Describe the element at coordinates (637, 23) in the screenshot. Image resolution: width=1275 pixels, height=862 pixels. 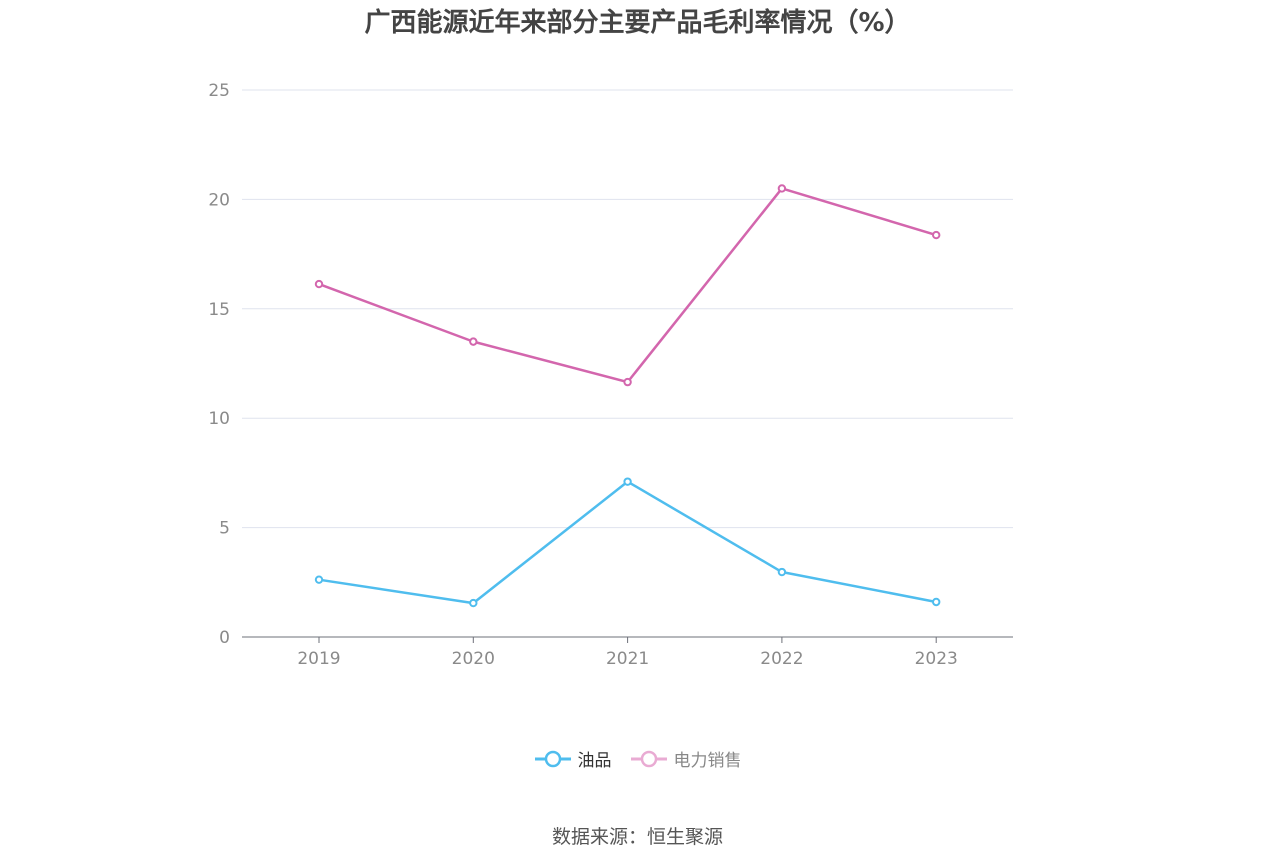
I see `chart-title: 广西能源近年来部分主要产品毛利率情况（%）` at that location.